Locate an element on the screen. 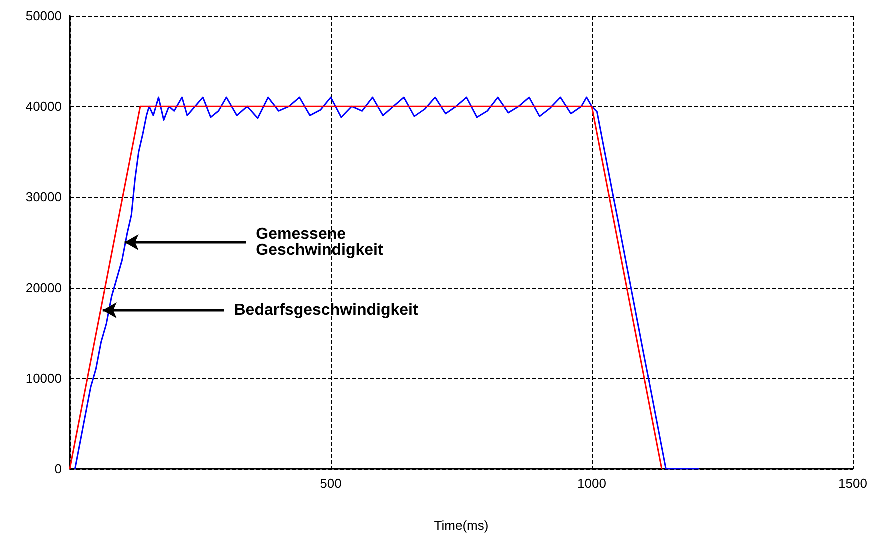  y-tick-label: 30000 is located at coordinates (44, 197).